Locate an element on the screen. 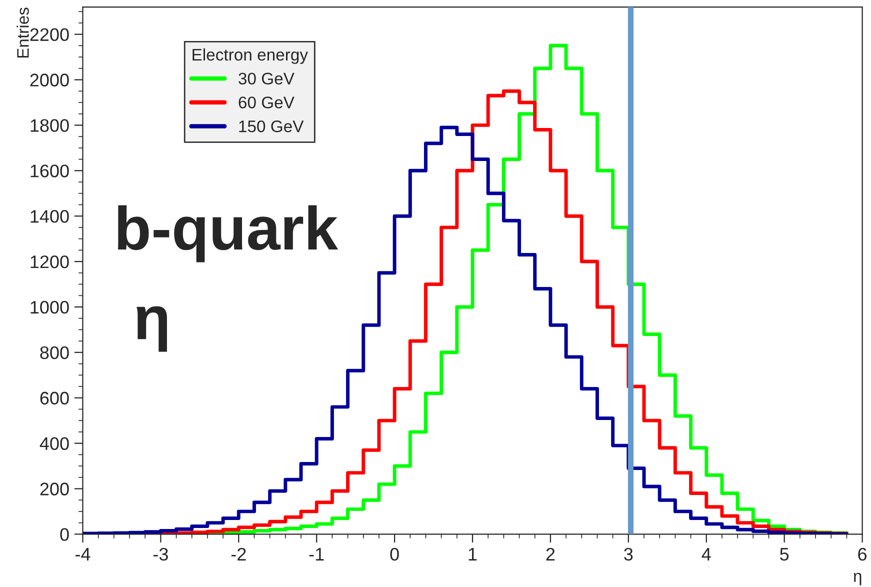 The image size is (871, 587). y-tick-label: 200 is located at coordinates (54, 489).